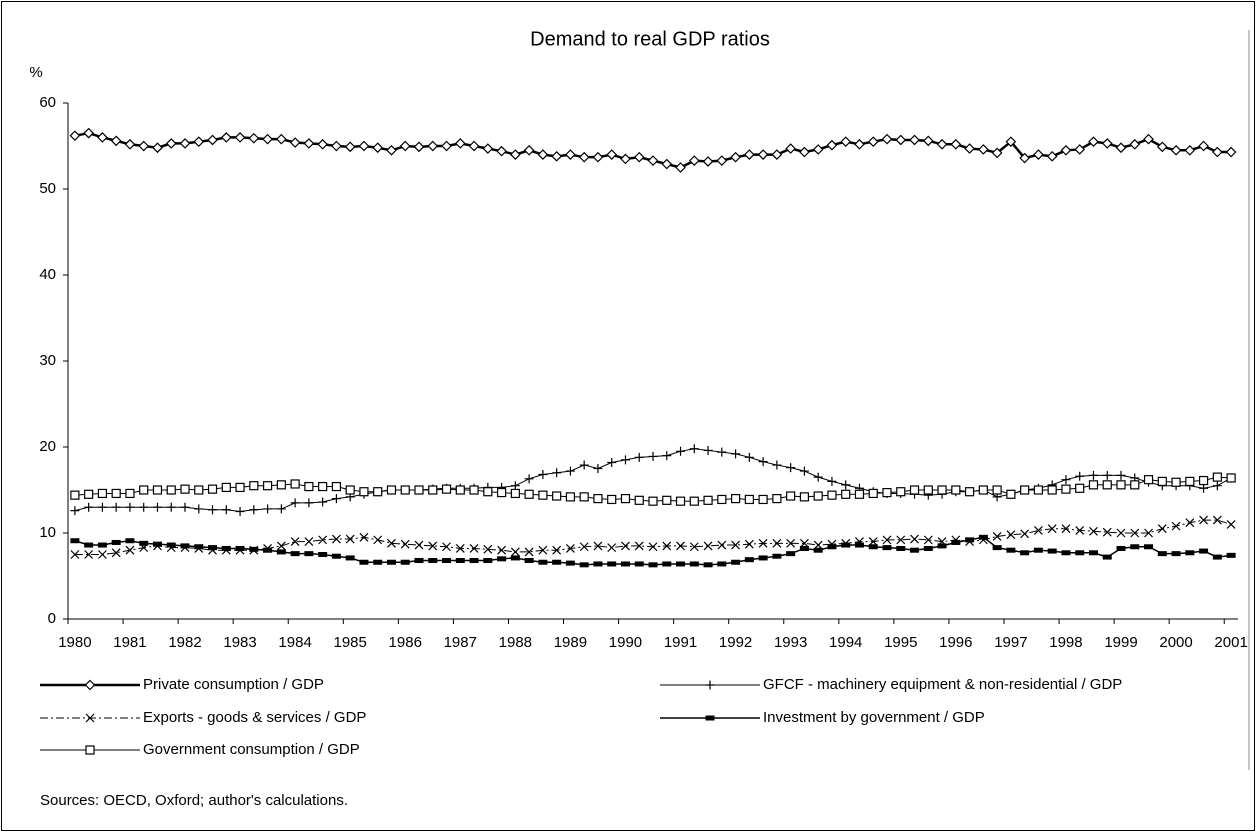 The height and width of the screenshot is (832, 1256). What do you see at coordinates (845, 642) in the screenshot?
I see `x-tick-label: 1994` at bounding box center [845, 642].